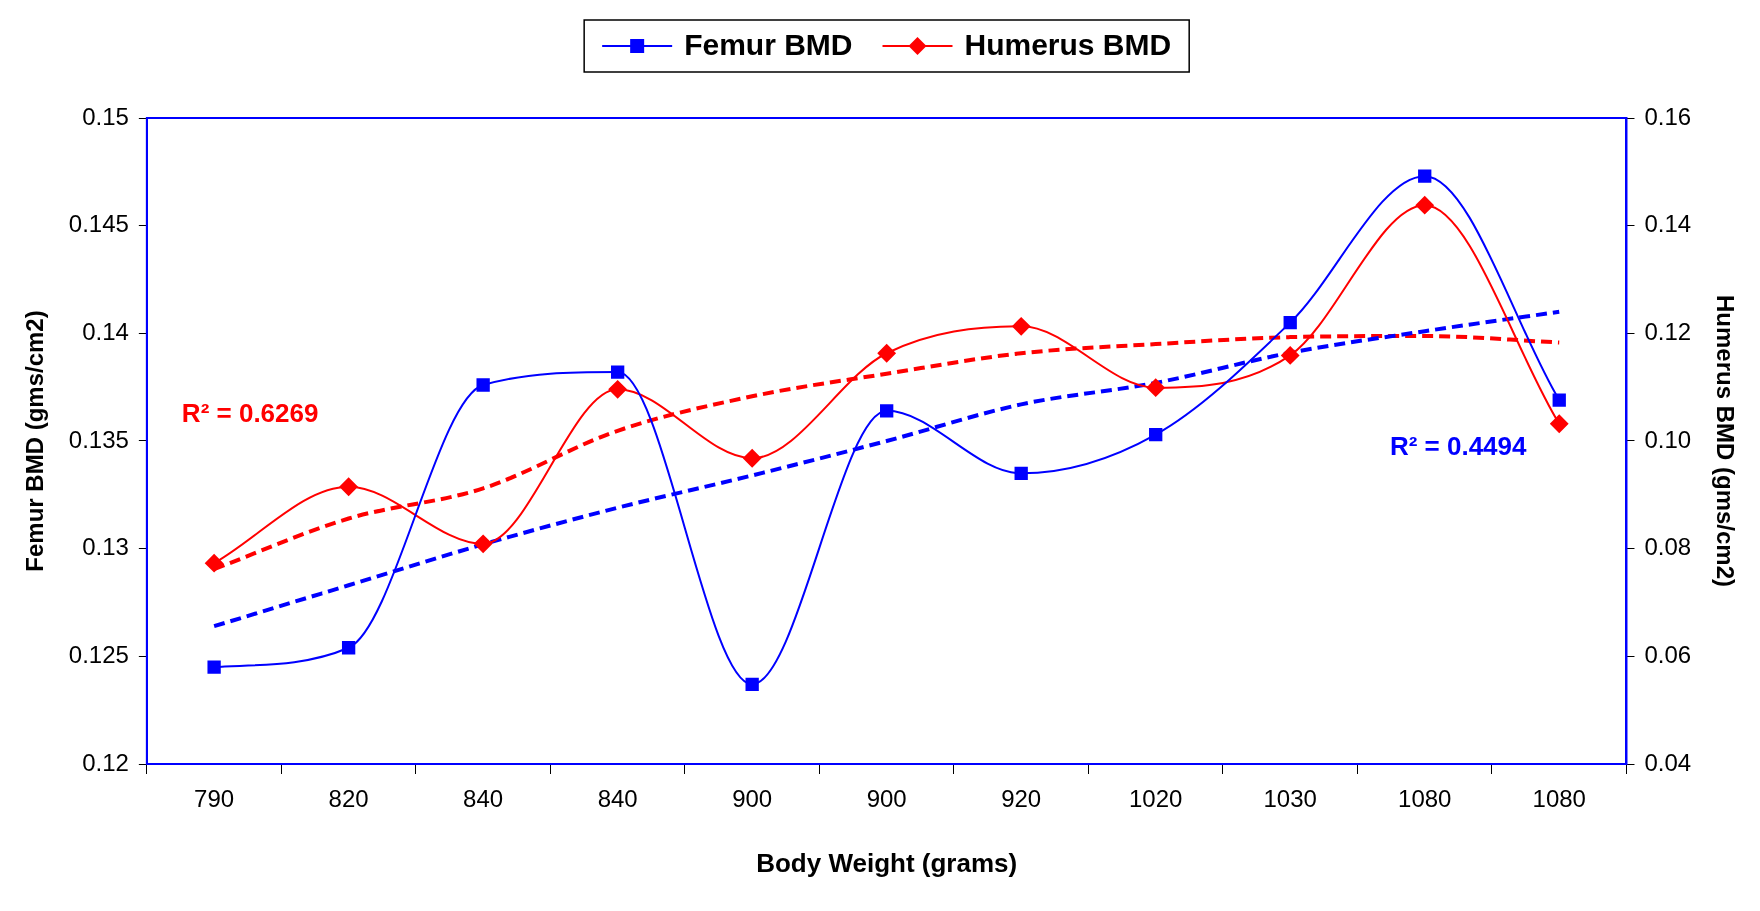  I want to click on y2-tick-label: 0.04, so click(1668, 762).